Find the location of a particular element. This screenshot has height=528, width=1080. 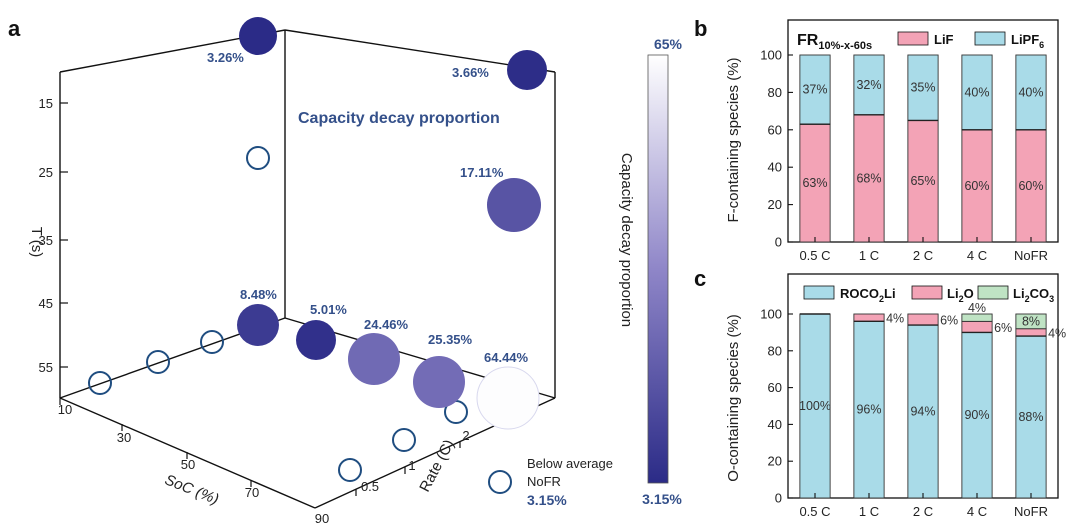

legend-swatch-lif is located at coordinates (913, 38).